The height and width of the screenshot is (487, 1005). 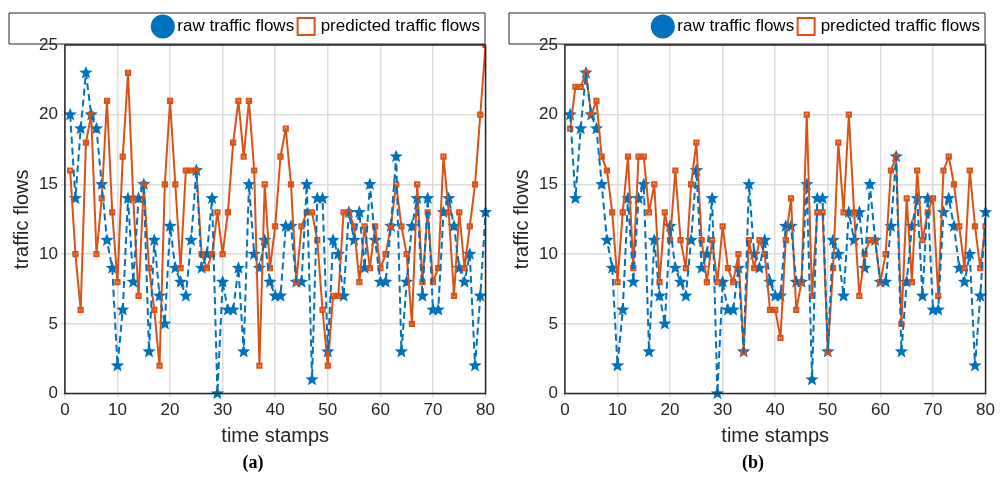 I want to click on text: (b), so click(x=753, y=462).